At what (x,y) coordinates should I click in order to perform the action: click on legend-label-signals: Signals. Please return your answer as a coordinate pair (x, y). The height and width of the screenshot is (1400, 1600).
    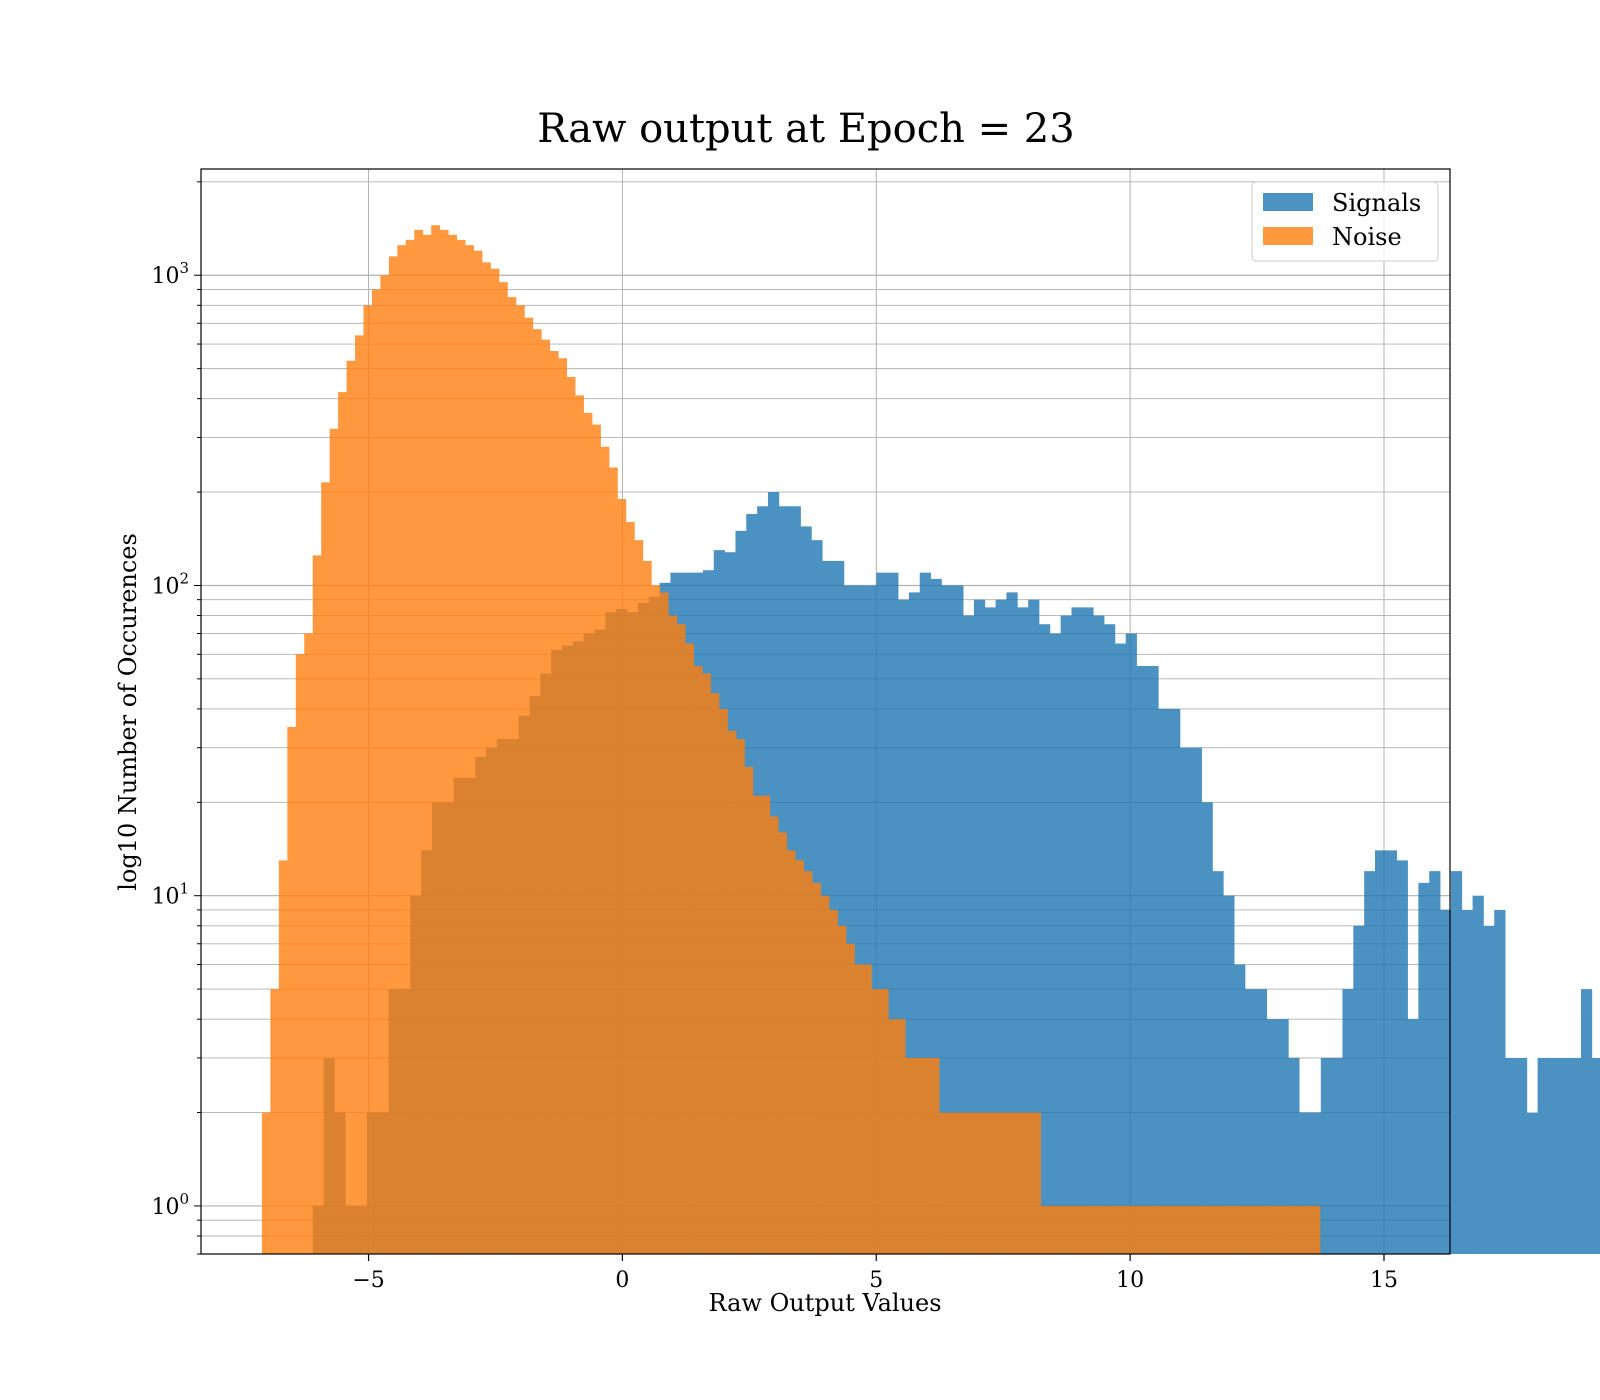
    Looking at the image, I should click on (1376, 203).